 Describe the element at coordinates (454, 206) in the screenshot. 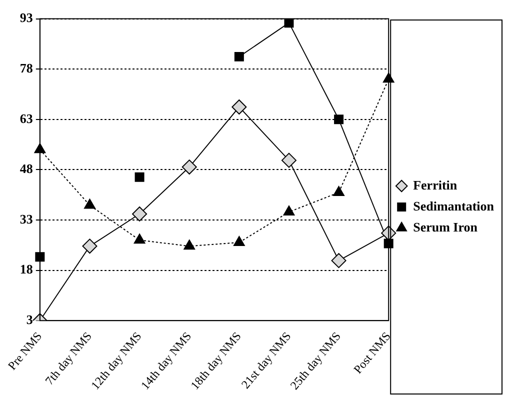

I see `legend-label: Sedimantation` at that location.